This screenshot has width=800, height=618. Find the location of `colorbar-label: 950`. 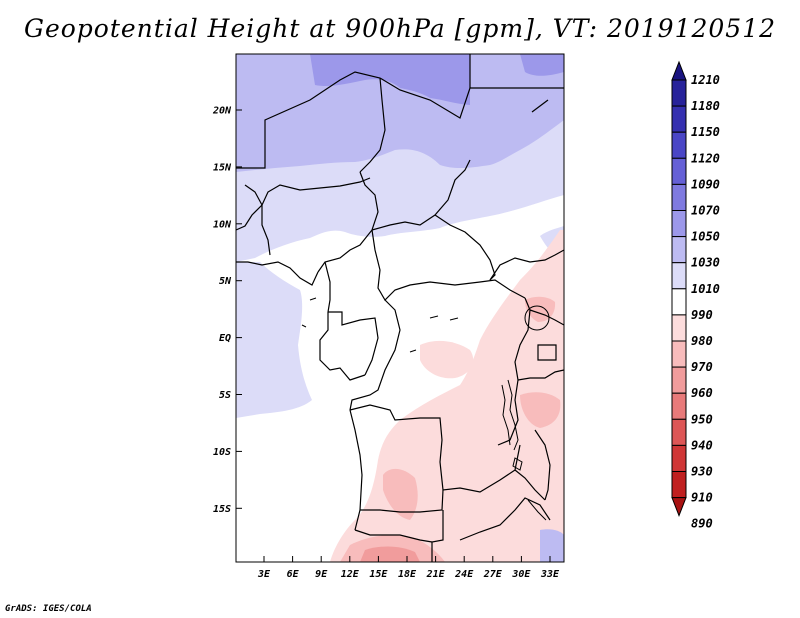

colorbar-label: 950 is located at coordinates (702, 419).